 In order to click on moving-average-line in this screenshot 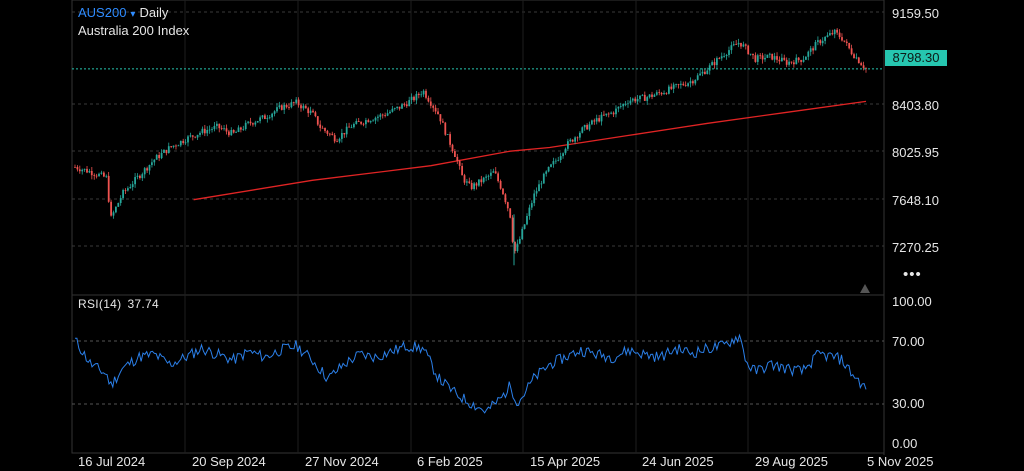, I will do `click(530, 150)`.